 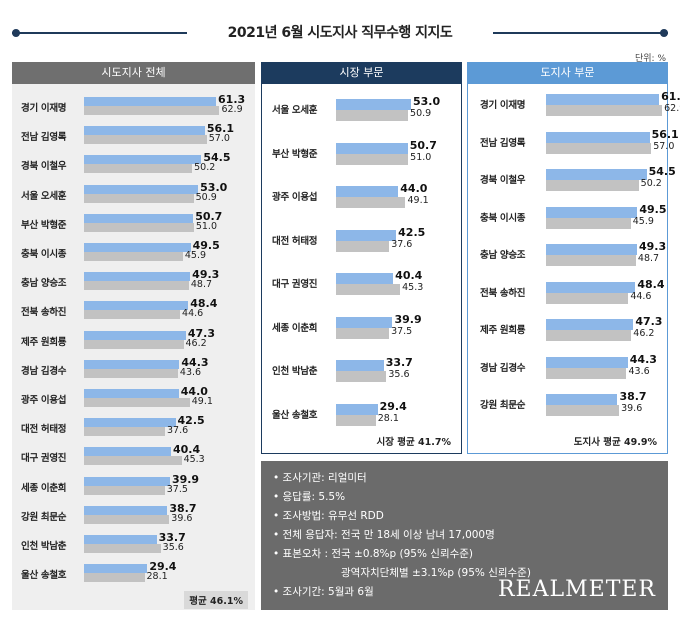 I want to click on unit-label: 단위: %, so click(x=650, y=59).